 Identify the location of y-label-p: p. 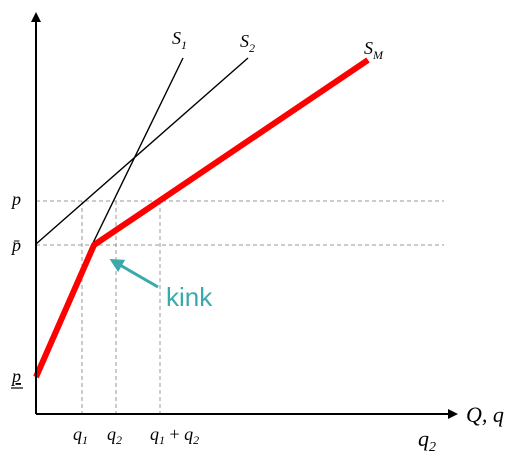
(15, 199).